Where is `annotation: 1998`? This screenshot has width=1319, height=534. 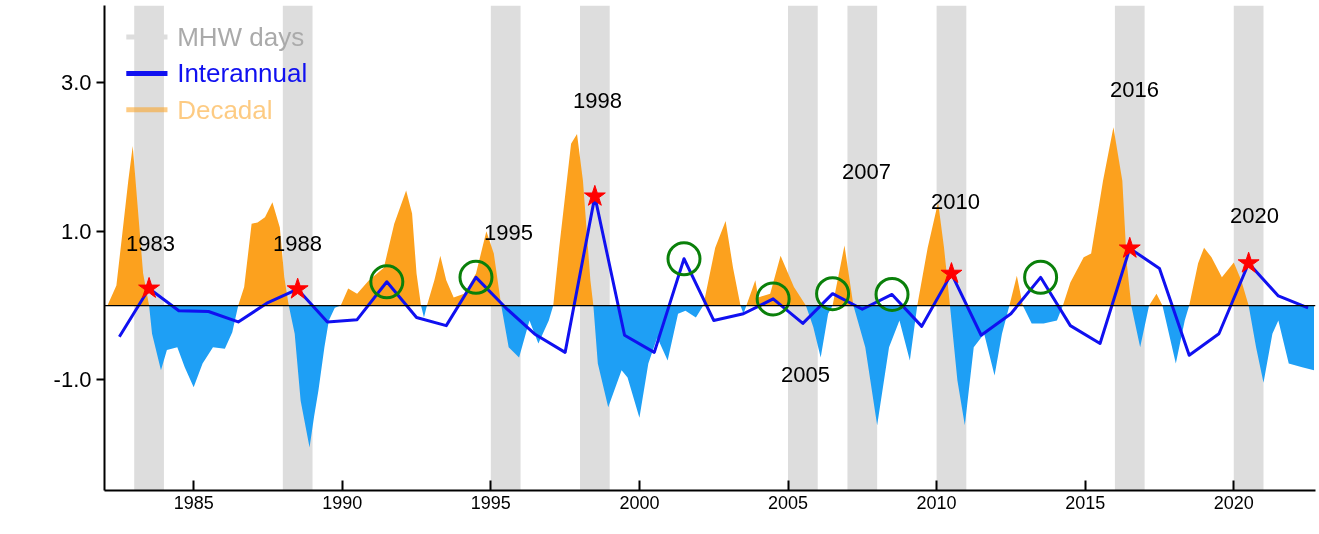 annotation: 1998 is located at coordinates (597, 100).